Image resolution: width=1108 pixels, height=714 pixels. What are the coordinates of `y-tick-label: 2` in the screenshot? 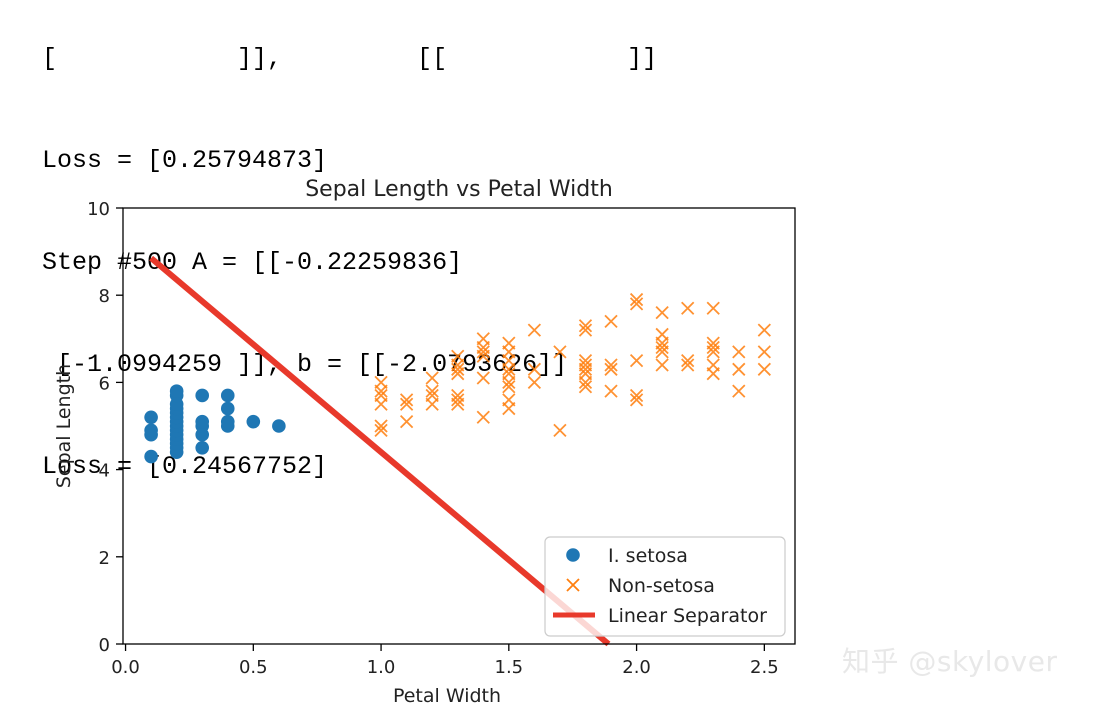 It's located at (104, 558).